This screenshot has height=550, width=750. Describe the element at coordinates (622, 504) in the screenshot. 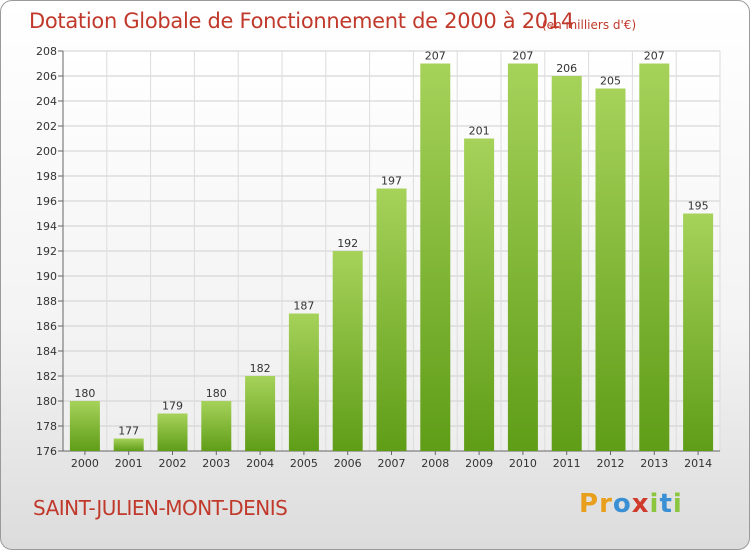

I see `logo-letter: o` at that location.